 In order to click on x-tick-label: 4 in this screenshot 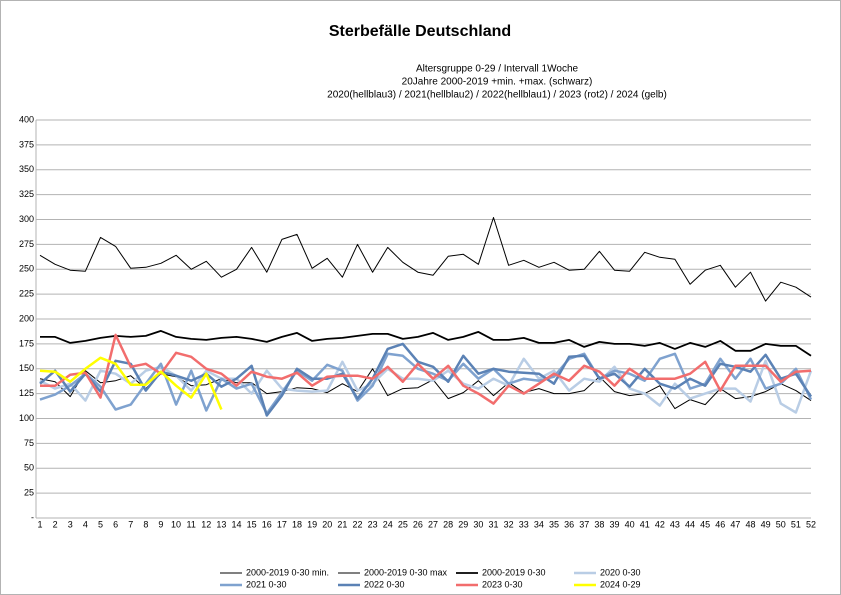, I will do `click(85, 524)`.